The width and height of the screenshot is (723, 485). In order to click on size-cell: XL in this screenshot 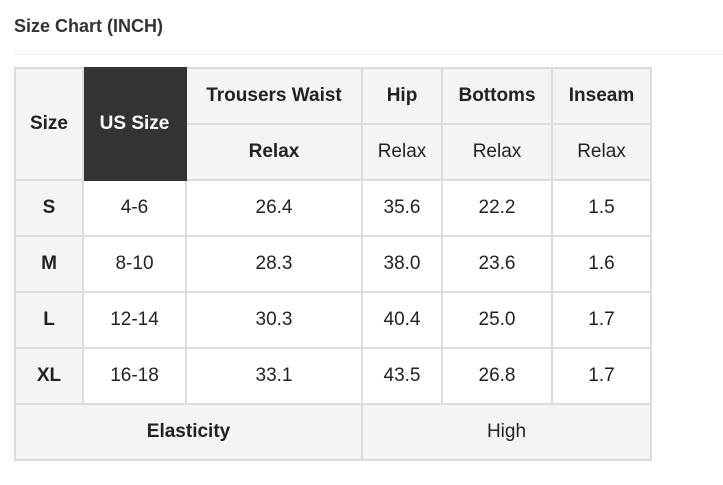, I will do `click(49, 376)`.